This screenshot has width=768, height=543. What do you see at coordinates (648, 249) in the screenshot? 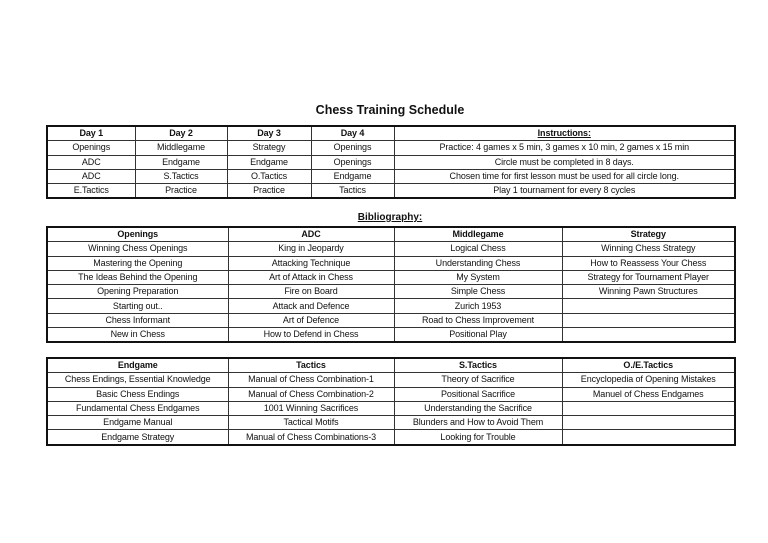
I see `table-cell: Winning Chess Strategy` at bounding box center [648, 249].